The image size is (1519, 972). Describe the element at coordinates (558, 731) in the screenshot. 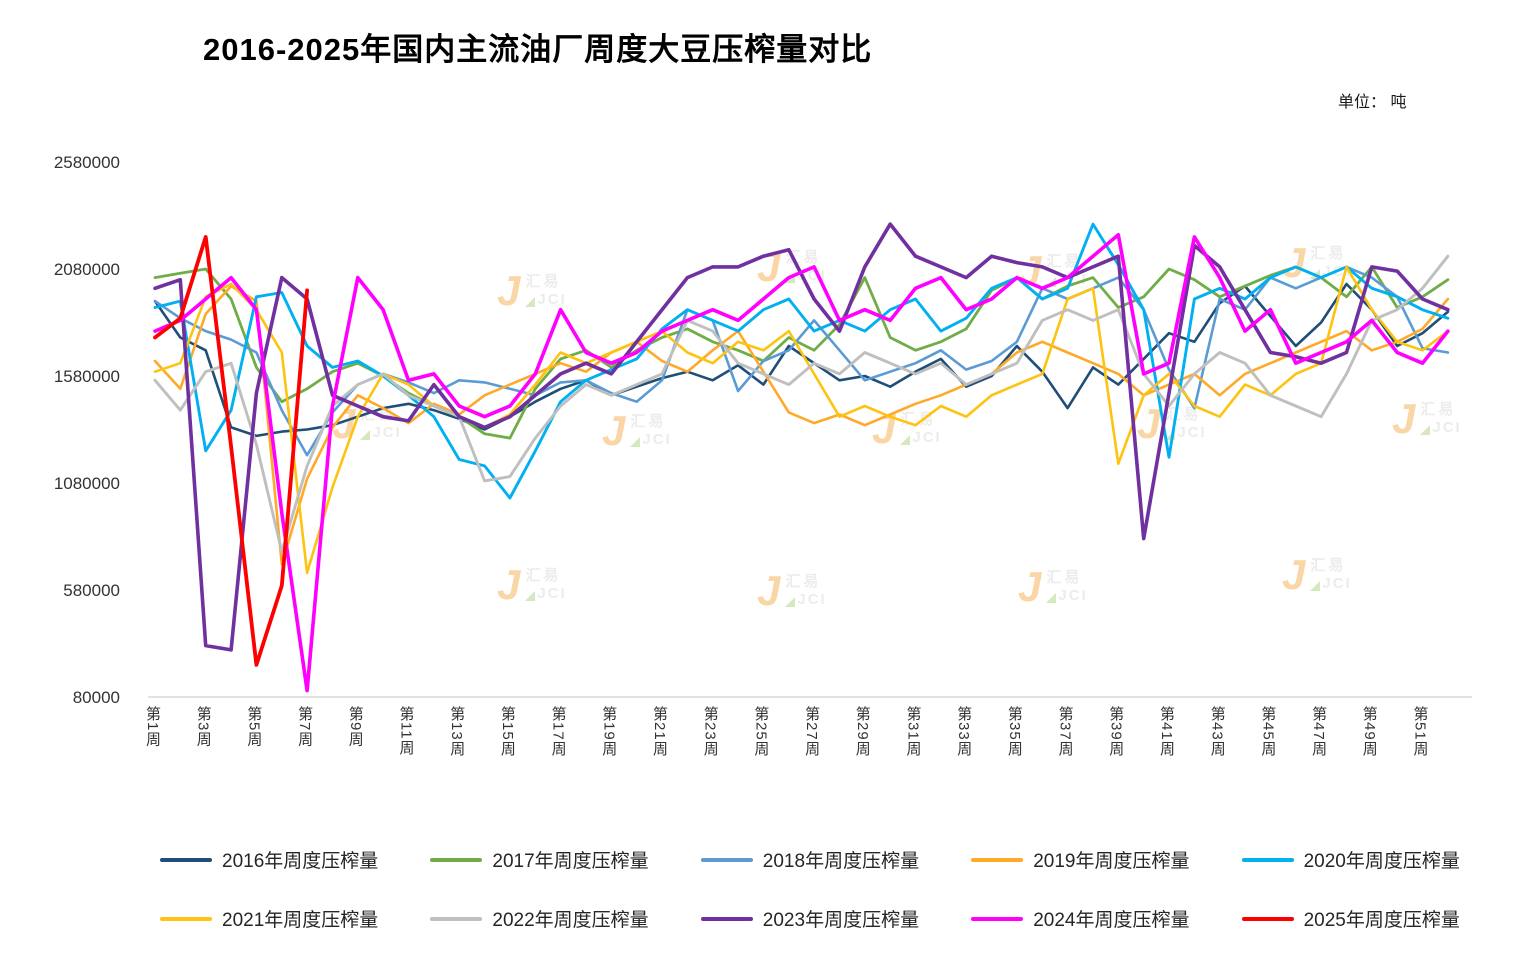

I see `x-axis-tick-label: 第17周` at that location.